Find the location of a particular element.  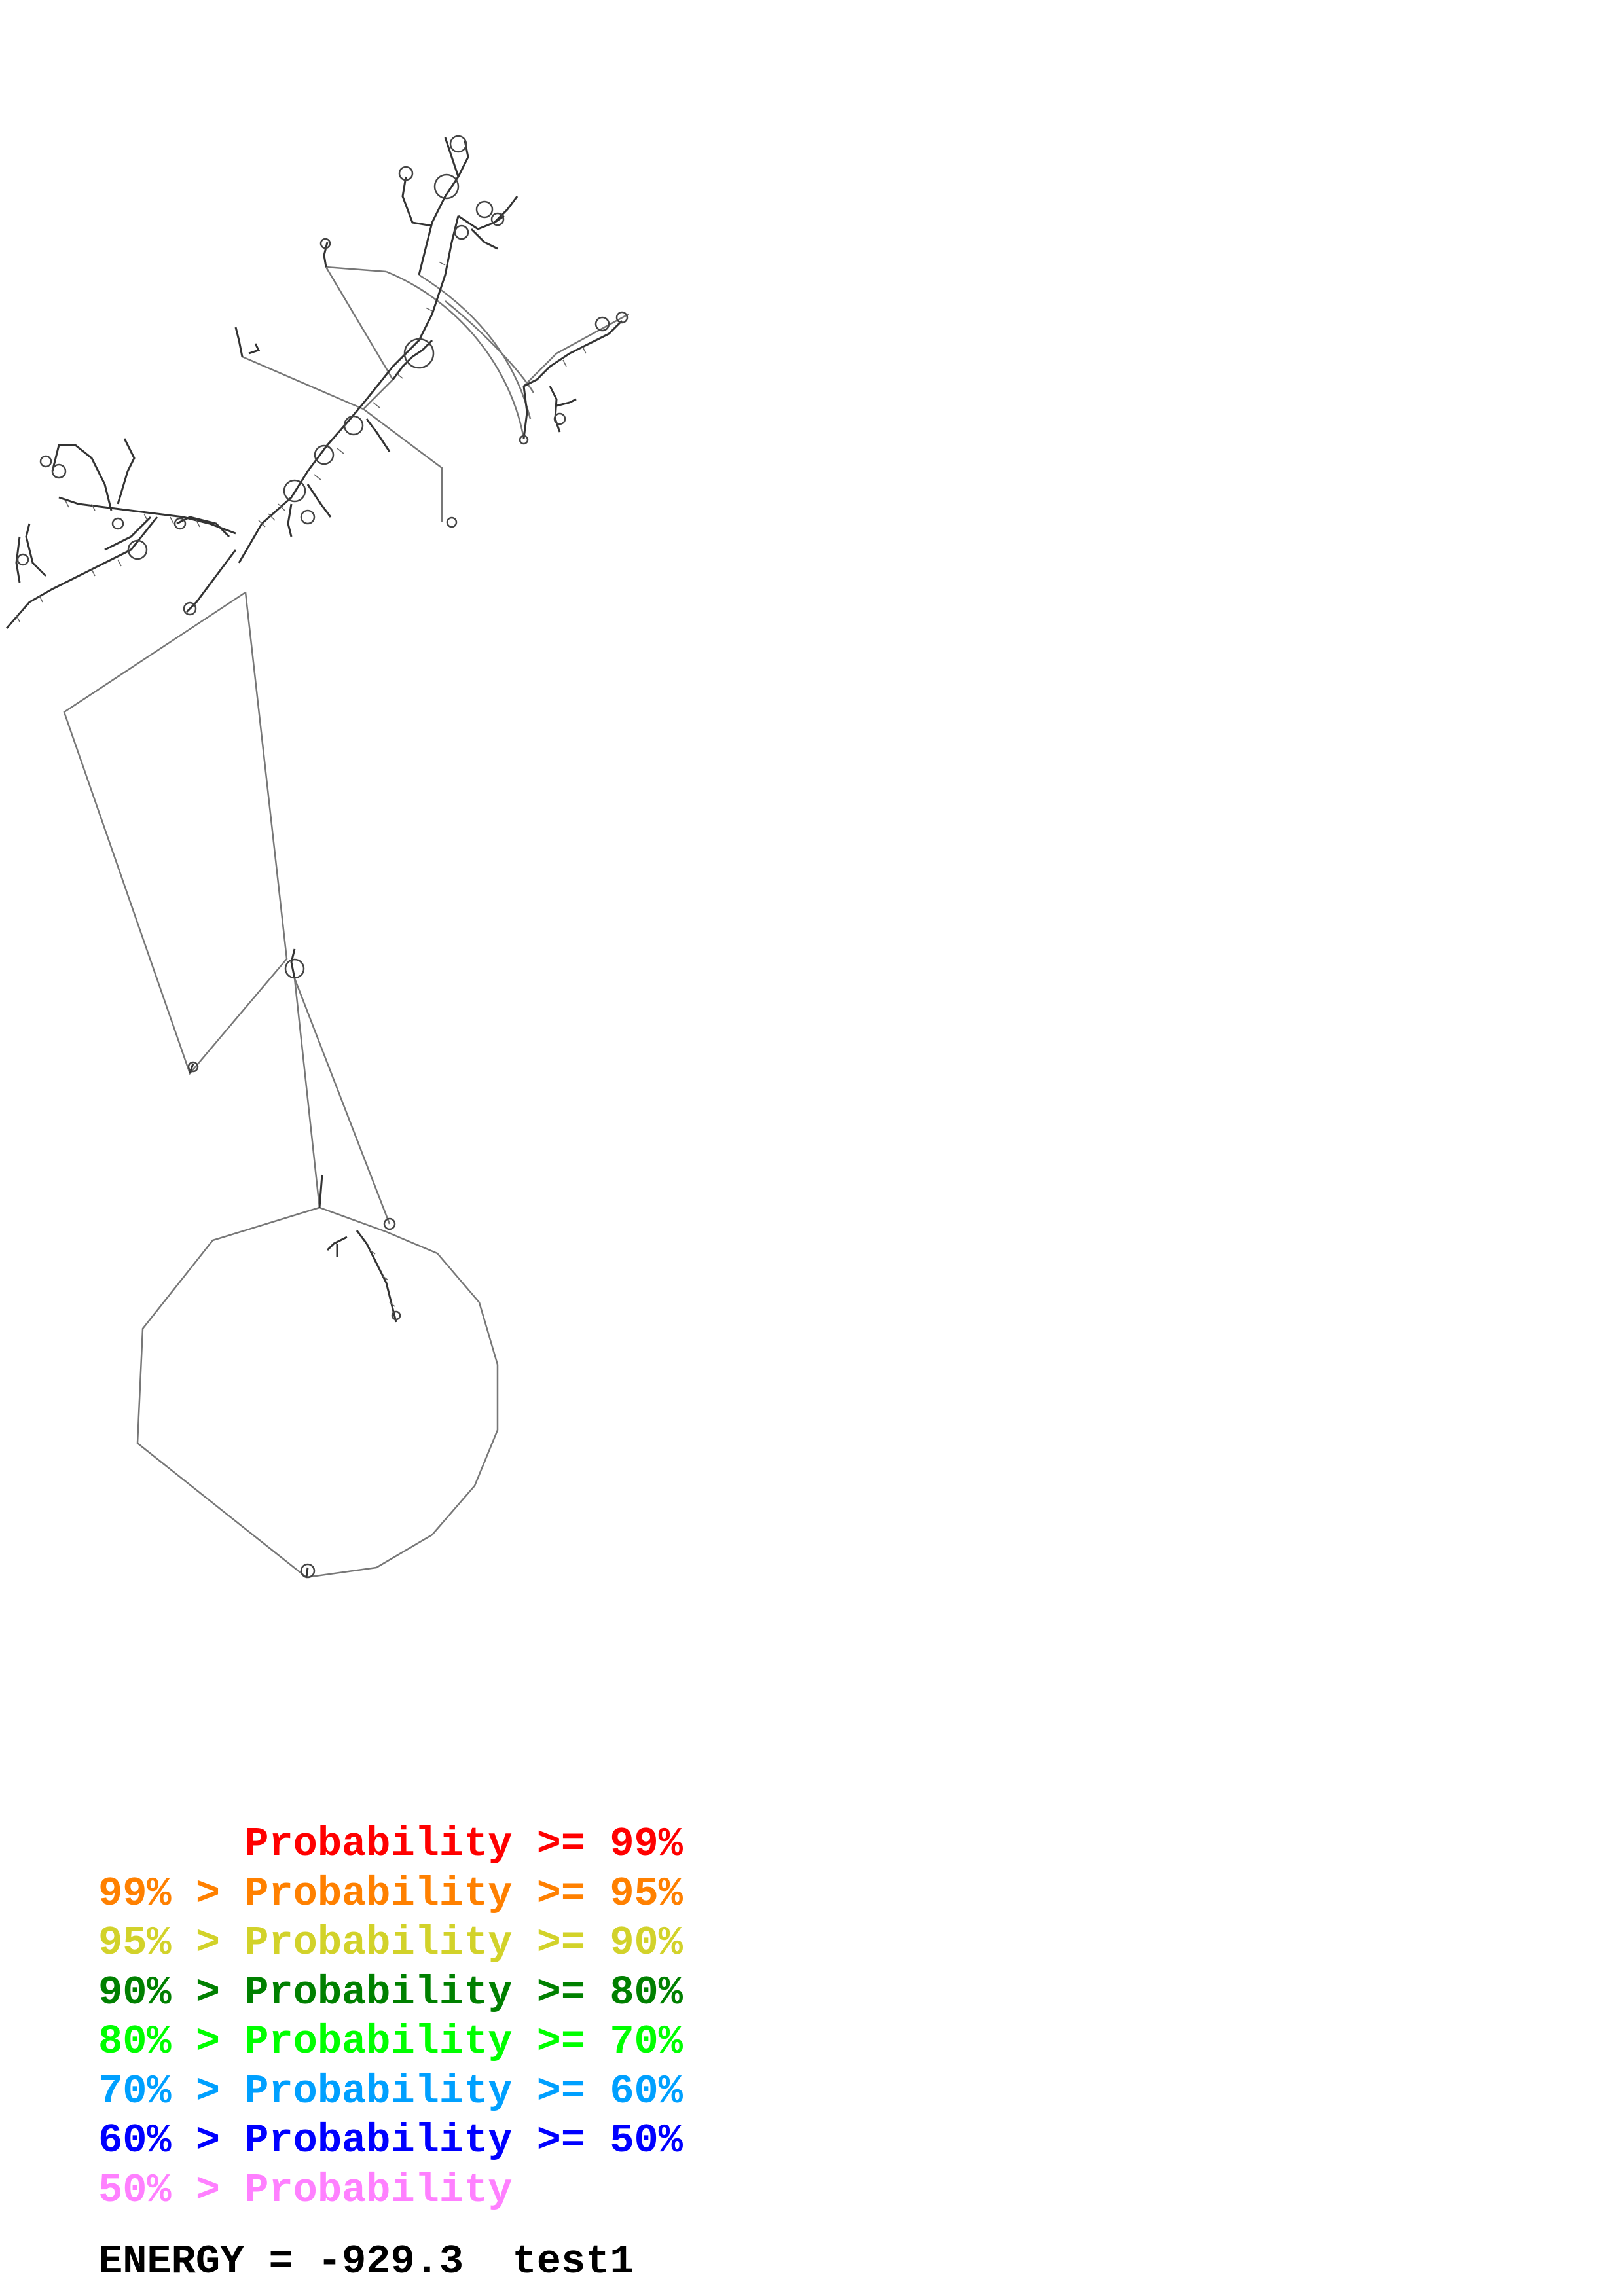

legend-row: 90% > Probability >= 80% is located at coordinates (390, 1993).